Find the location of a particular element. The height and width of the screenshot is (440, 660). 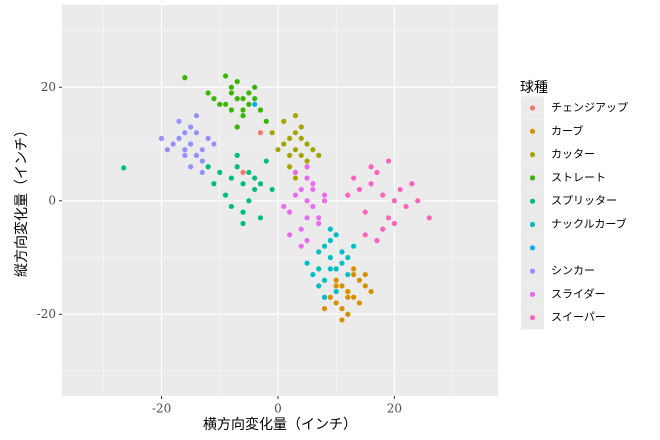

y-axis-title: 縦方向変化量（インチ） is located at coordinates (21, 200).